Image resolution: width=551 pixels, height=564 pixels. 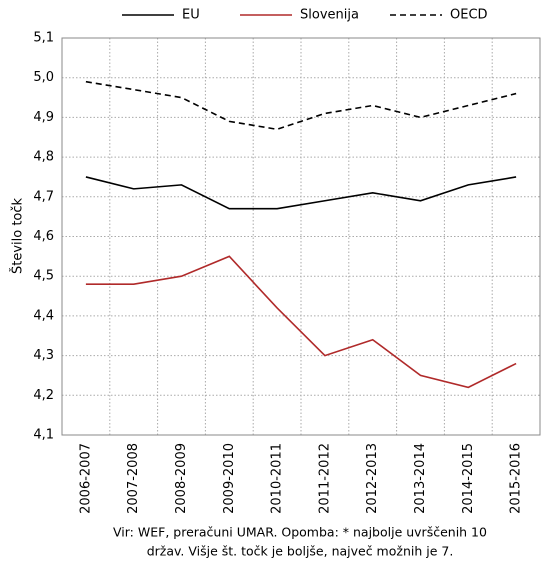 What do you see at coordinates (516, 478) in the screenshot?
I see `x-tick-label: 2015-2016` at bounding box center [516, 478].